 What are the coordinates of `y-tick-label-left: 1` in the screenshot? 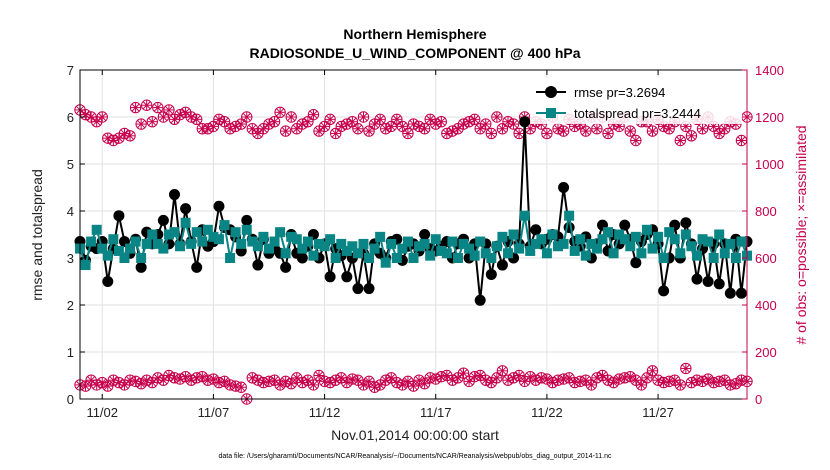 It's located at (70, 352).